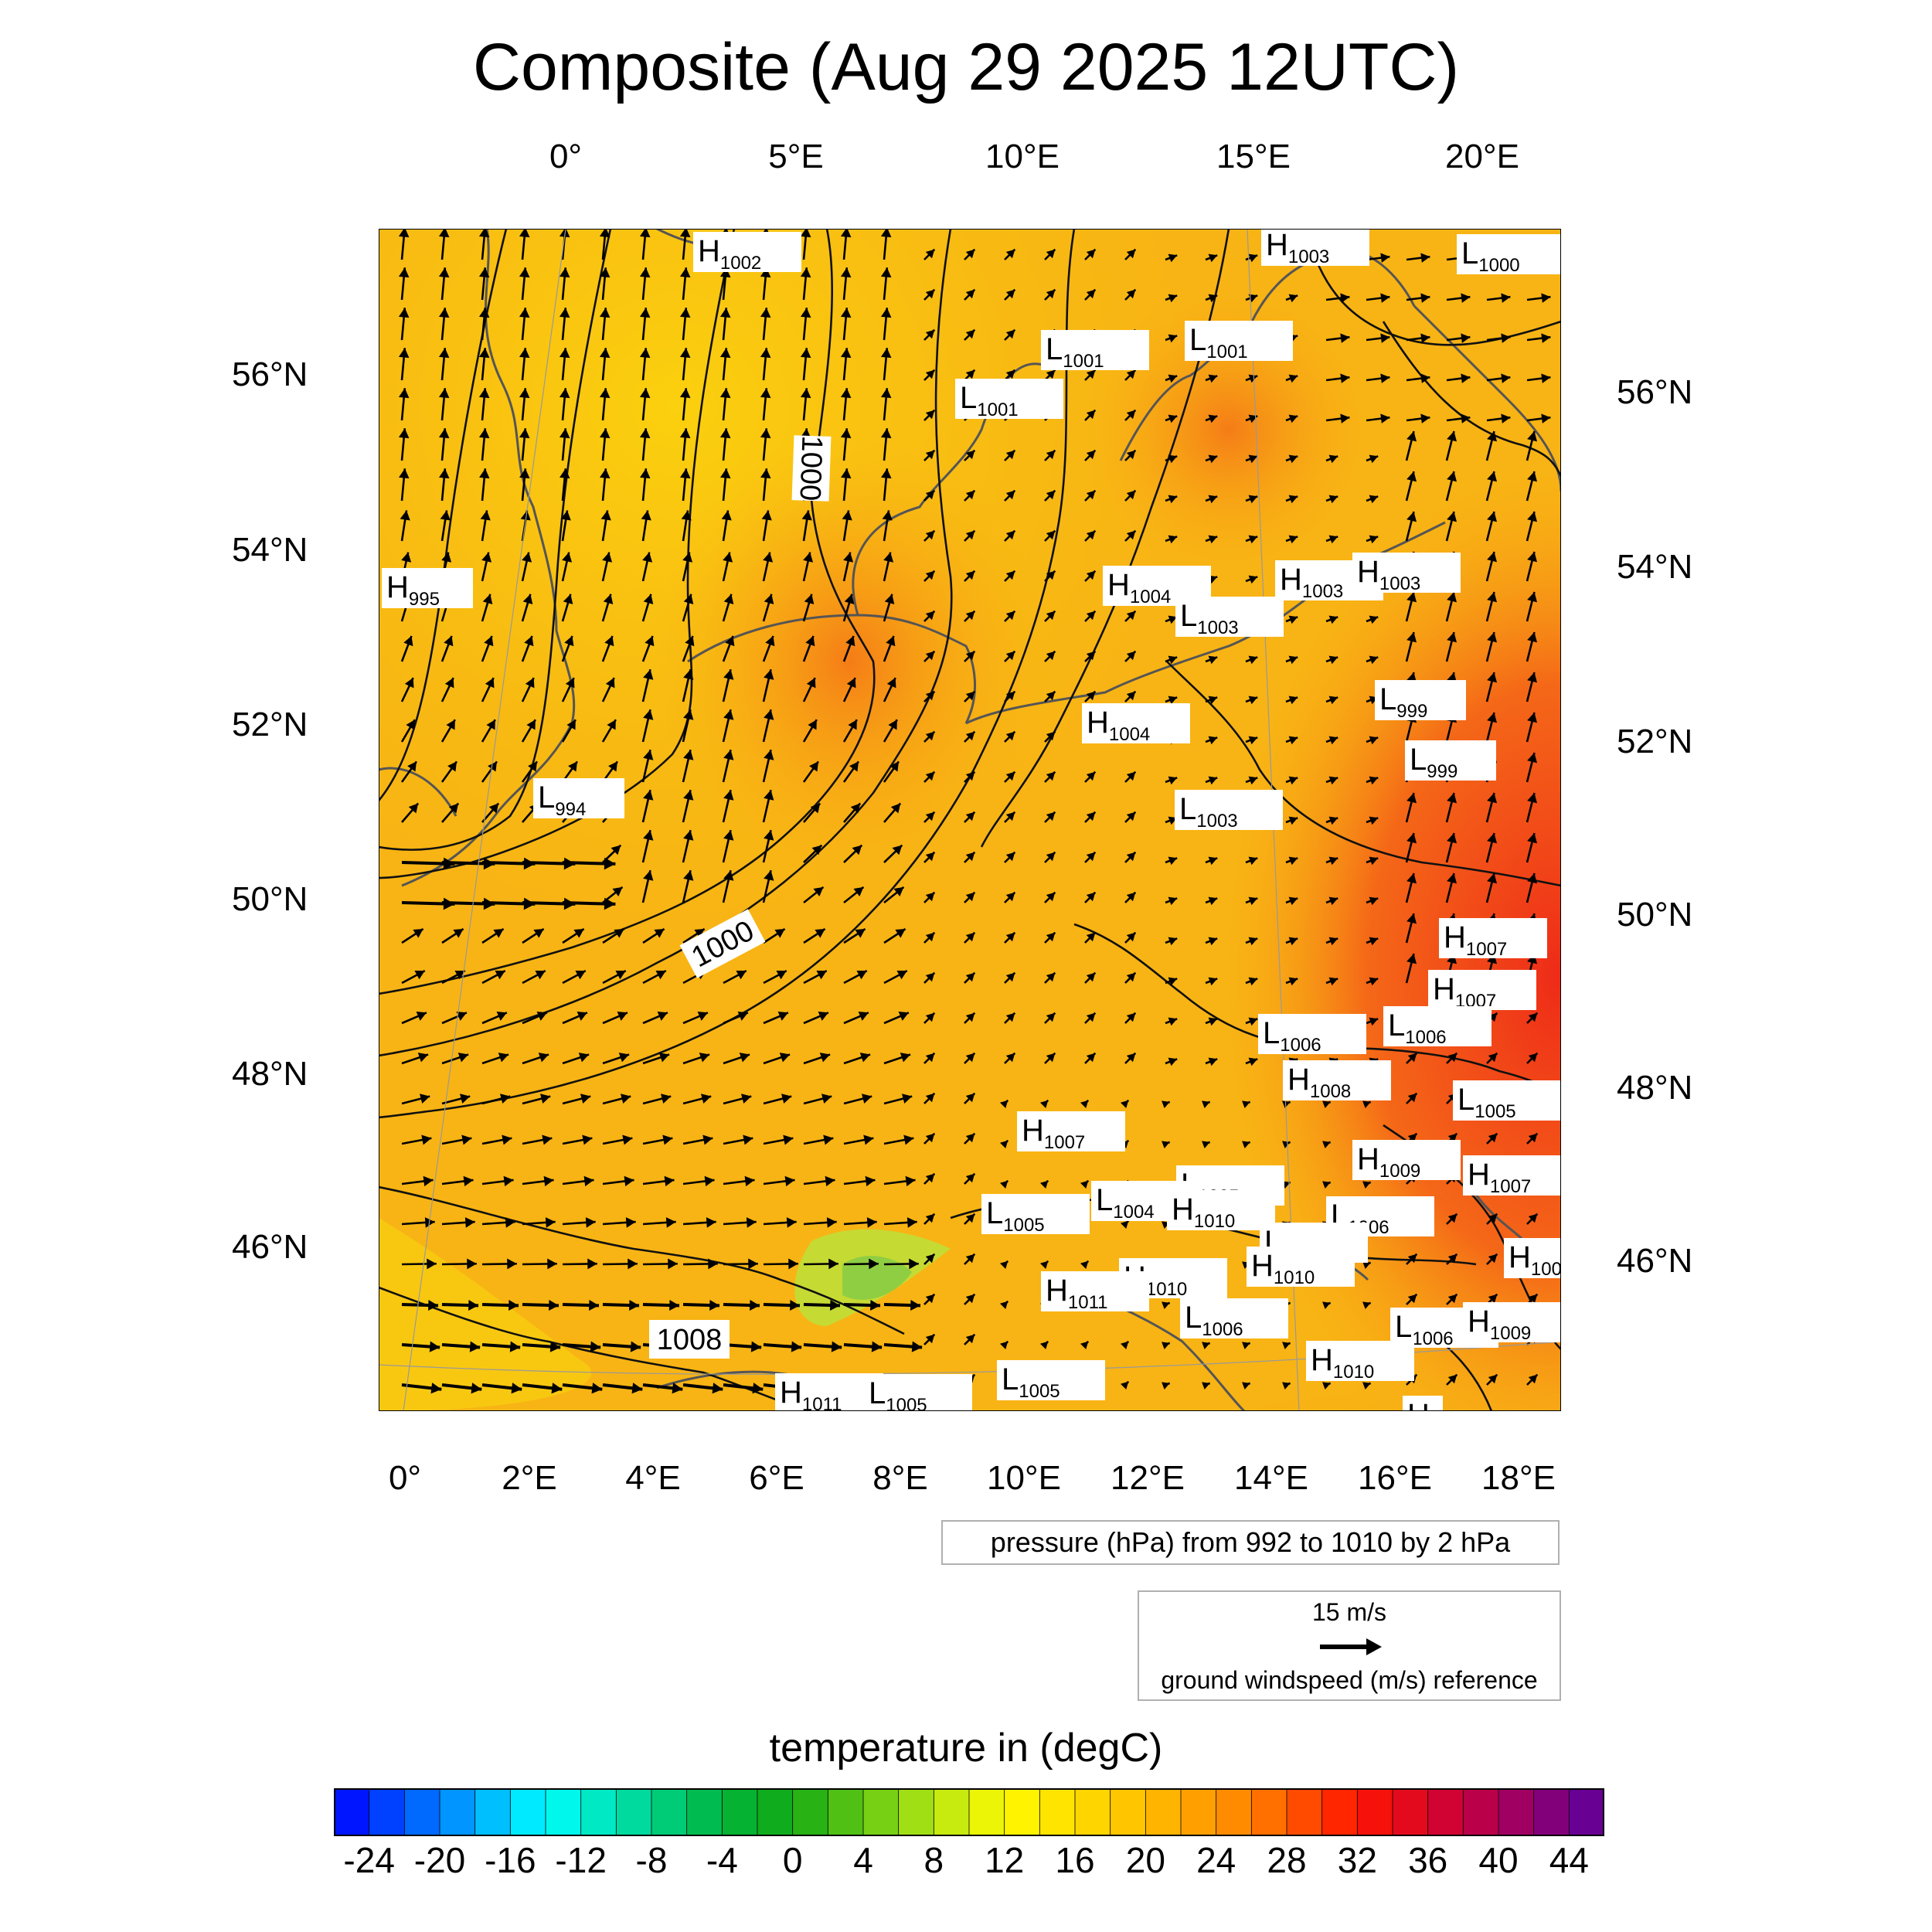 The width and height of the screenshot is (1932, 1932). I want to click on high-pressure-label: H1008, so click(1337, 1081).